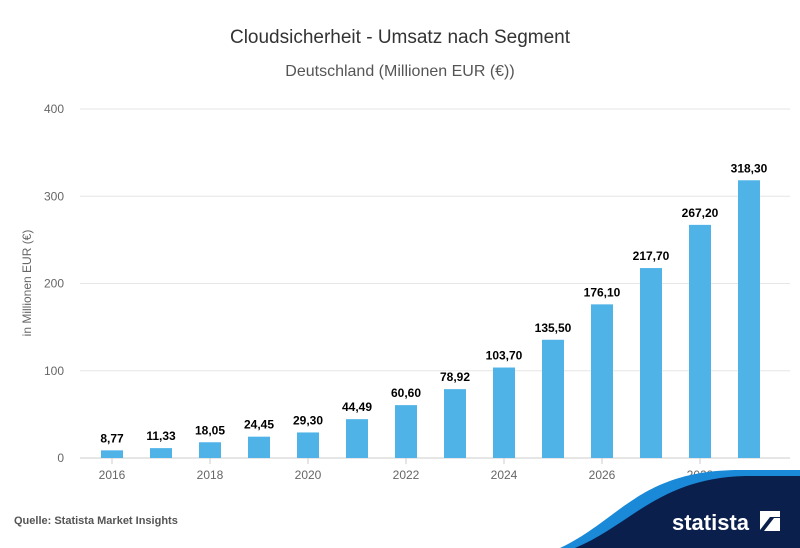 This screenshot has height=548, width=800. I want to click on data-label: 44,49, so click(357, 407).